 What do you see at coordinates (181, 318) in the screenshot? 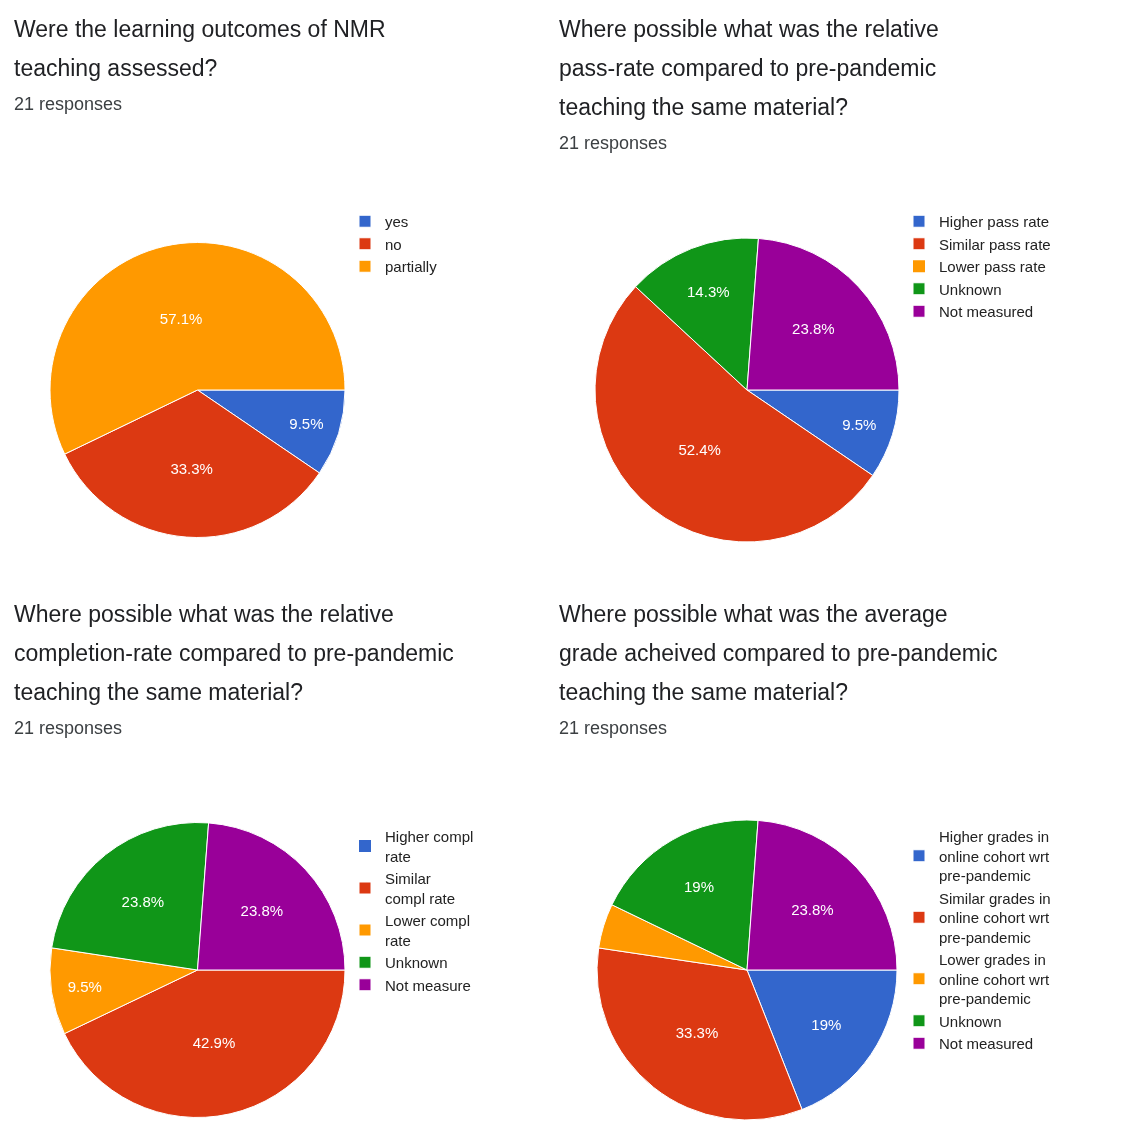
I see `data-label: 57.1%` at bounding box center [181, 318].